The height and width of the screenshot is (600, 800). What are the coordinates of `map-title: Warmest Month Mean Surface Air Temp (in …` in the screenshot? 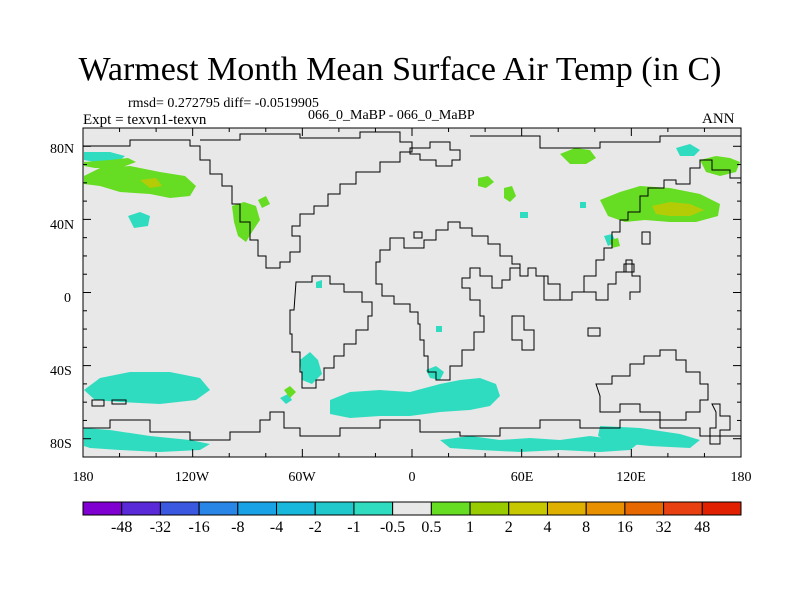 It's located at (400, 69).